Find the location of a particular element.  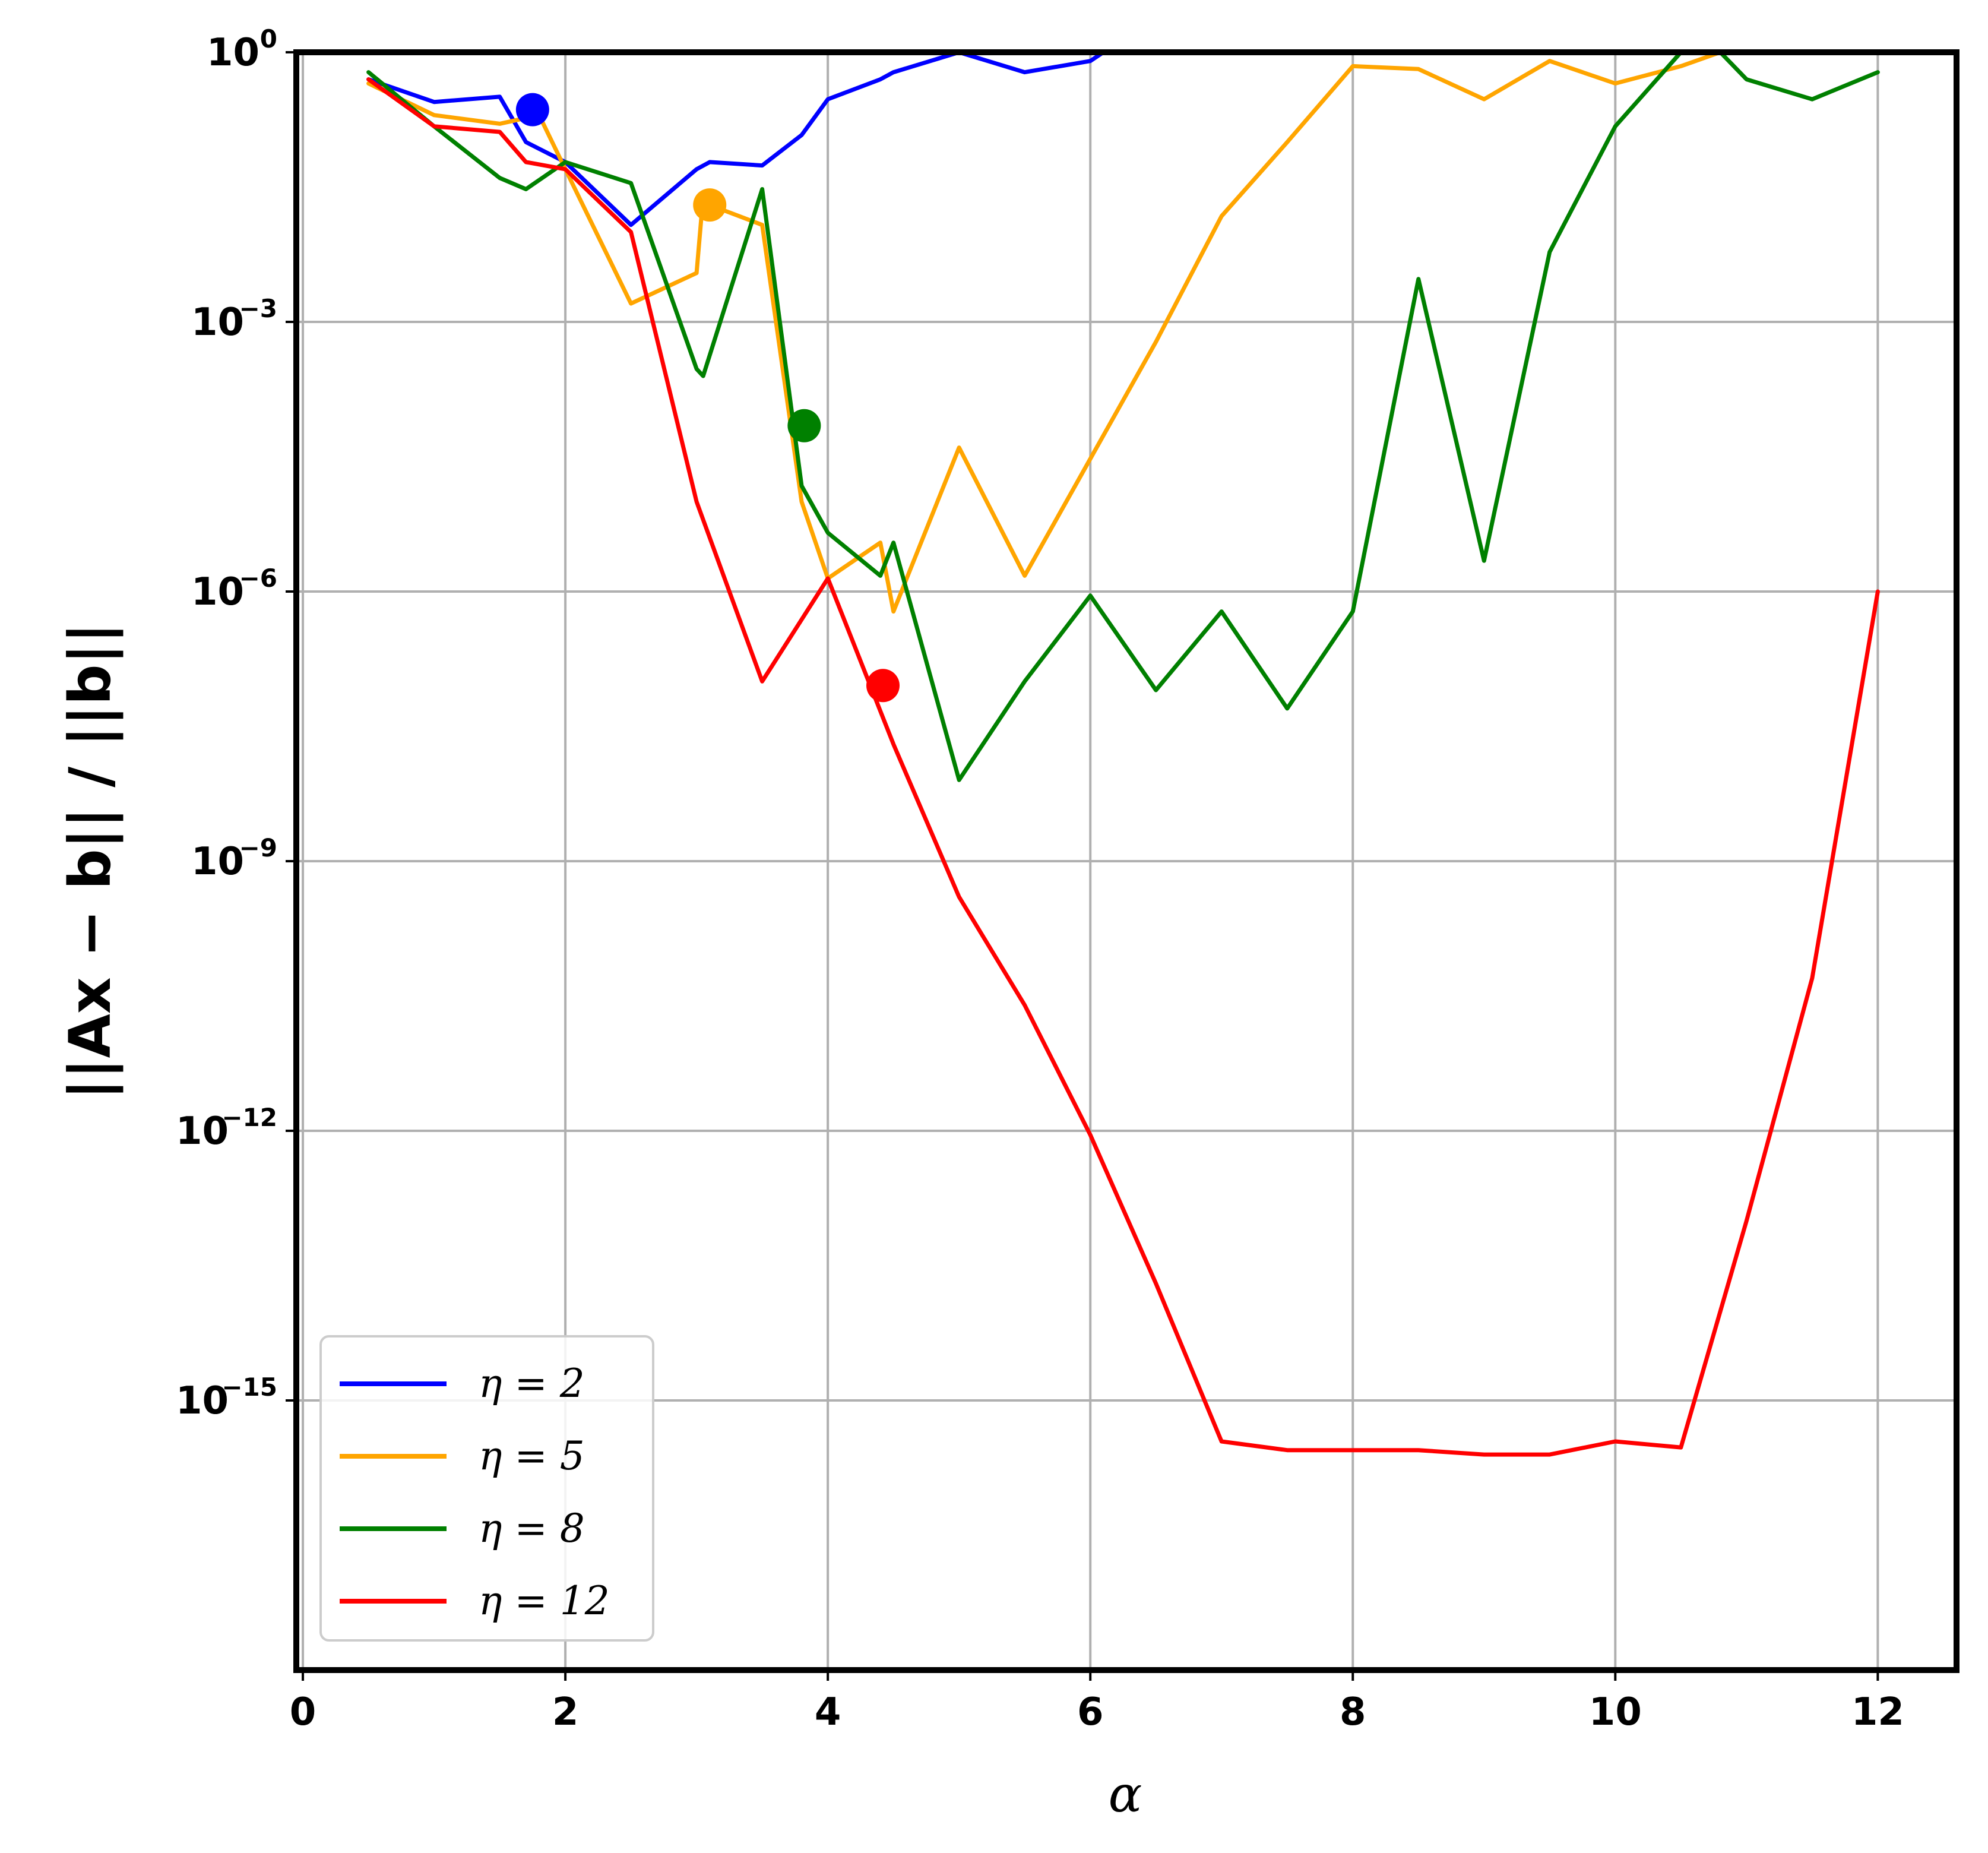

y-tick-exponent: −6 is located at coordinates (258, 578).